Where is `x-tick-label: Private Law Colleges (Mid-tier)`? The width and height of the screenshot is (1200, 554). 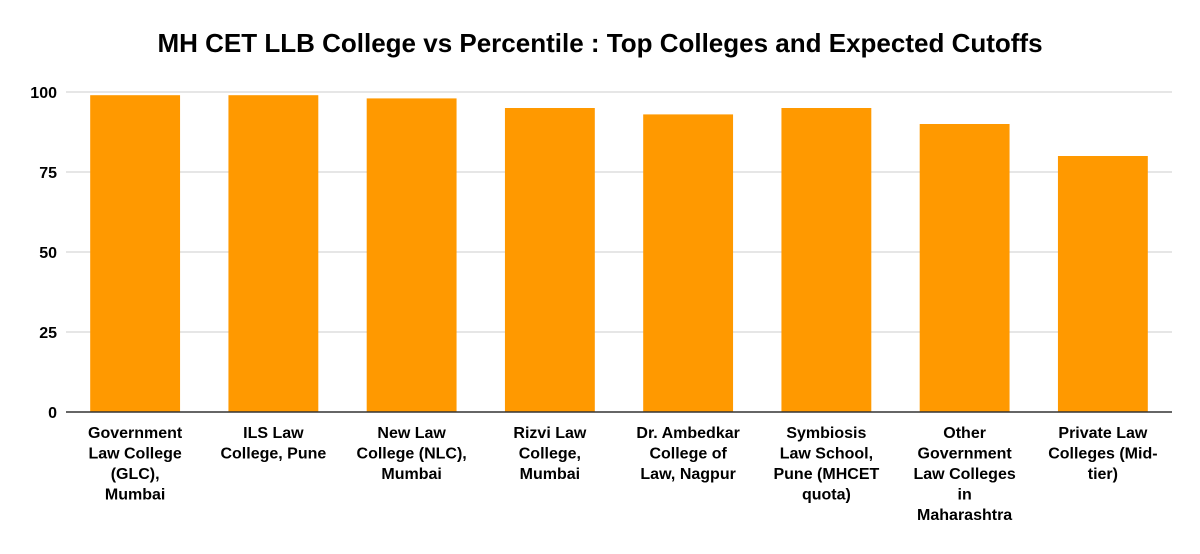
x-tick-label: Private Law Colleges (Mid-tier) is located at coordinates (1102, 454).